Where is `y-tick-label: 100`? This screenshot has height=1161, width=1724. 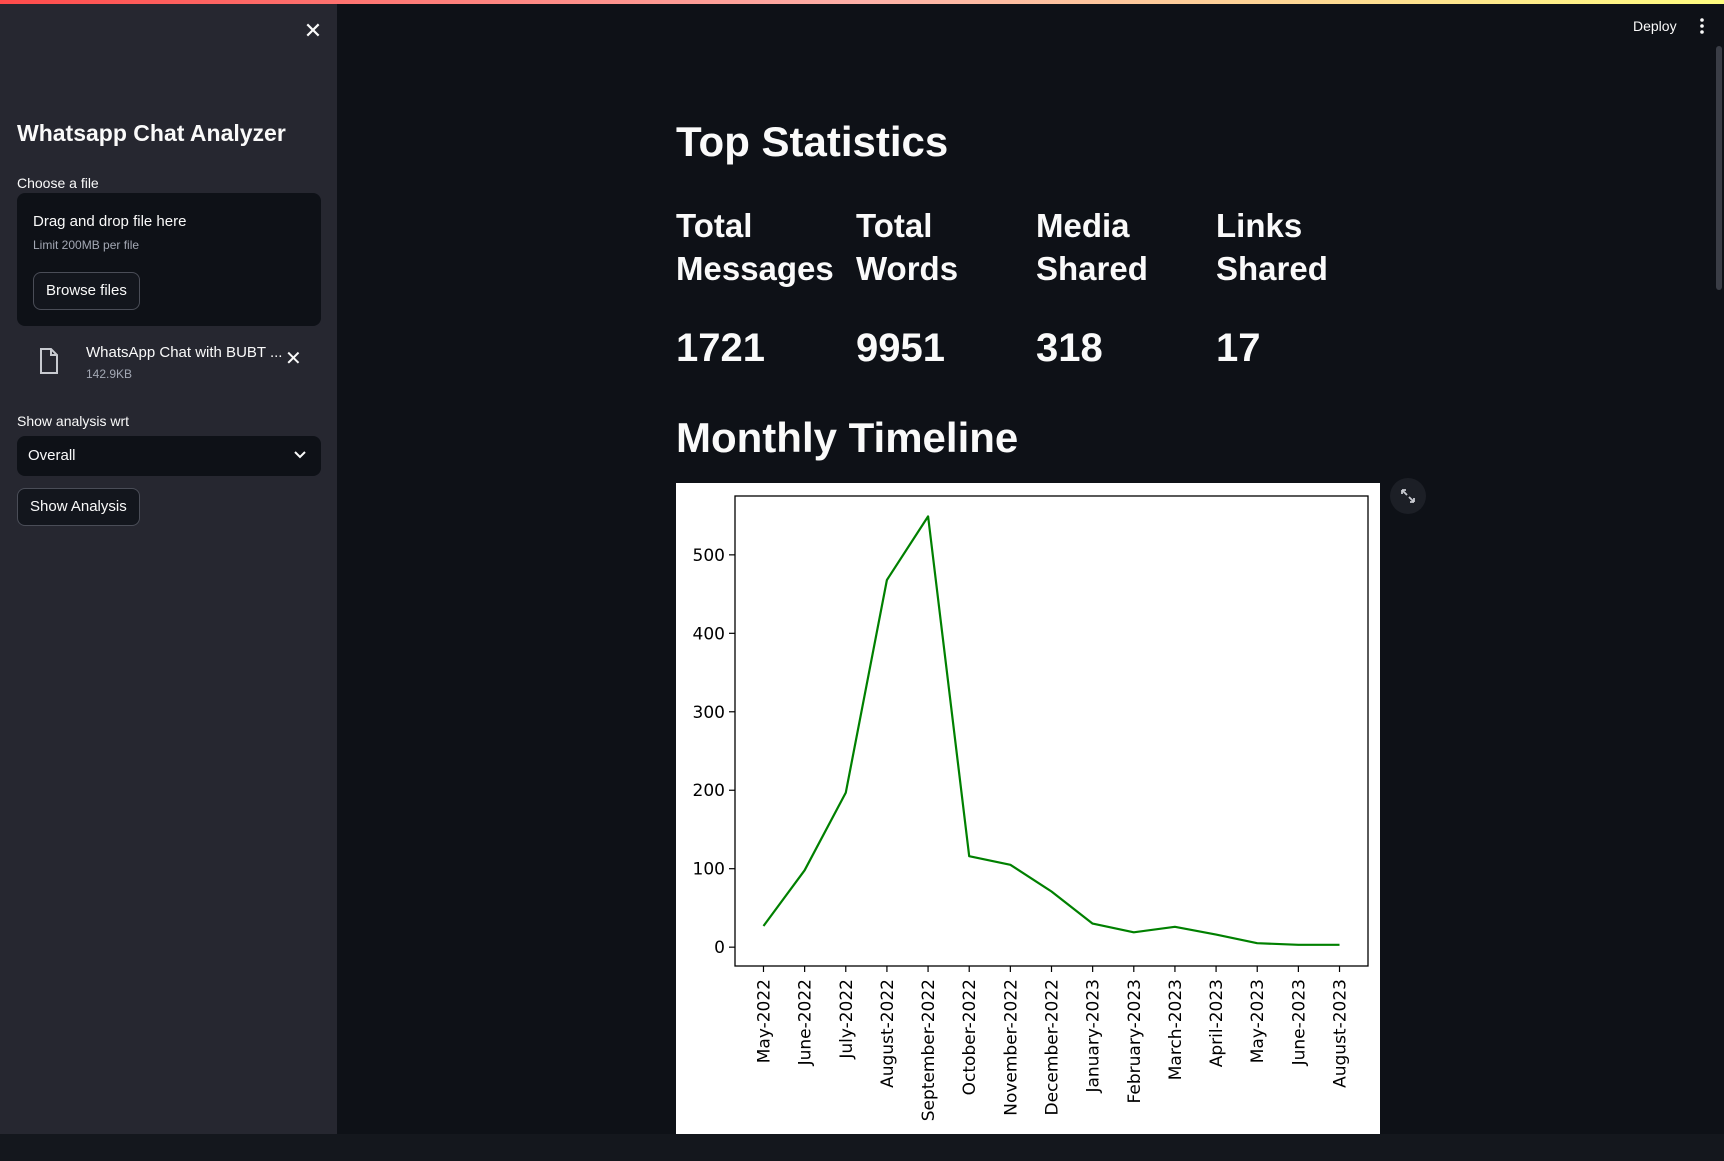
y-tick-label: 100 is located at coordinates (709, 870).